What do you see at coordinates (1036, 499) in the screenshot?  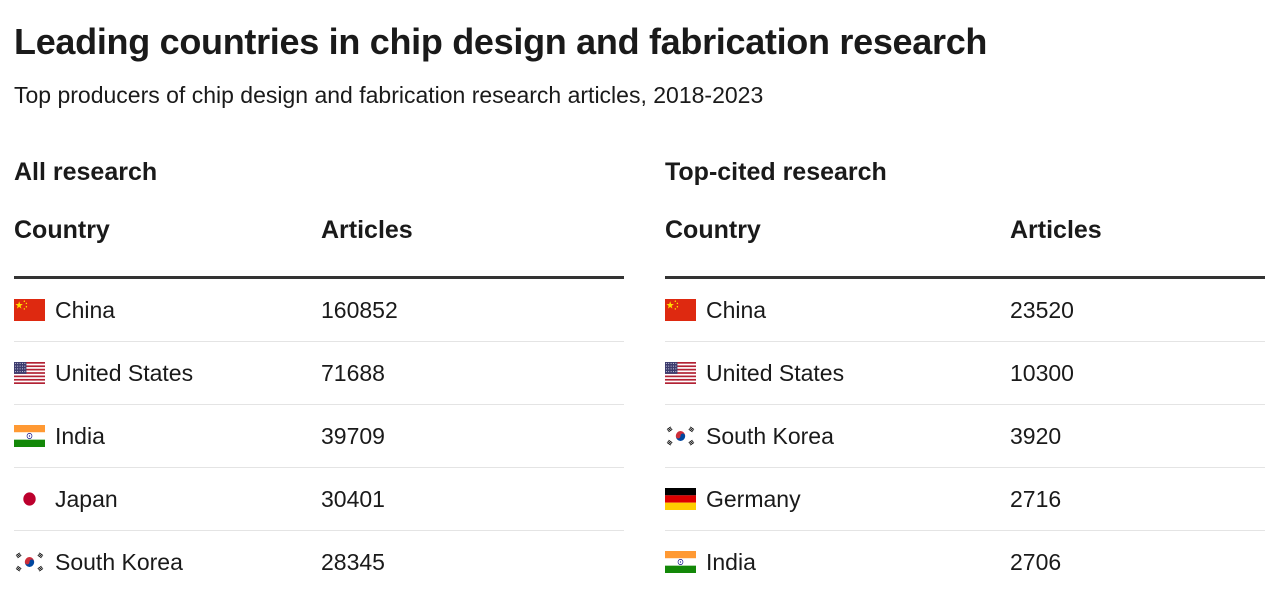 I see `article-count: 2716` at bounding box center [1036, 499].